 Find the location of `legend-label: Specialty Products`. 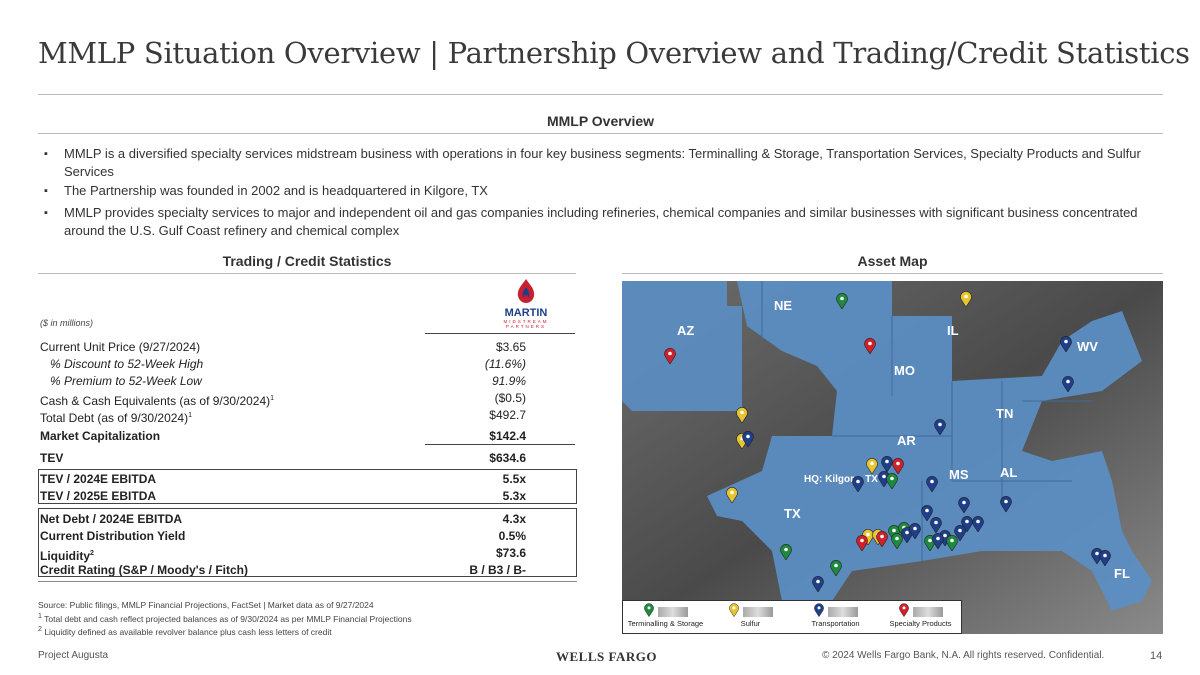

legend-label: Specialty Products is located at coordinates (920, 623).